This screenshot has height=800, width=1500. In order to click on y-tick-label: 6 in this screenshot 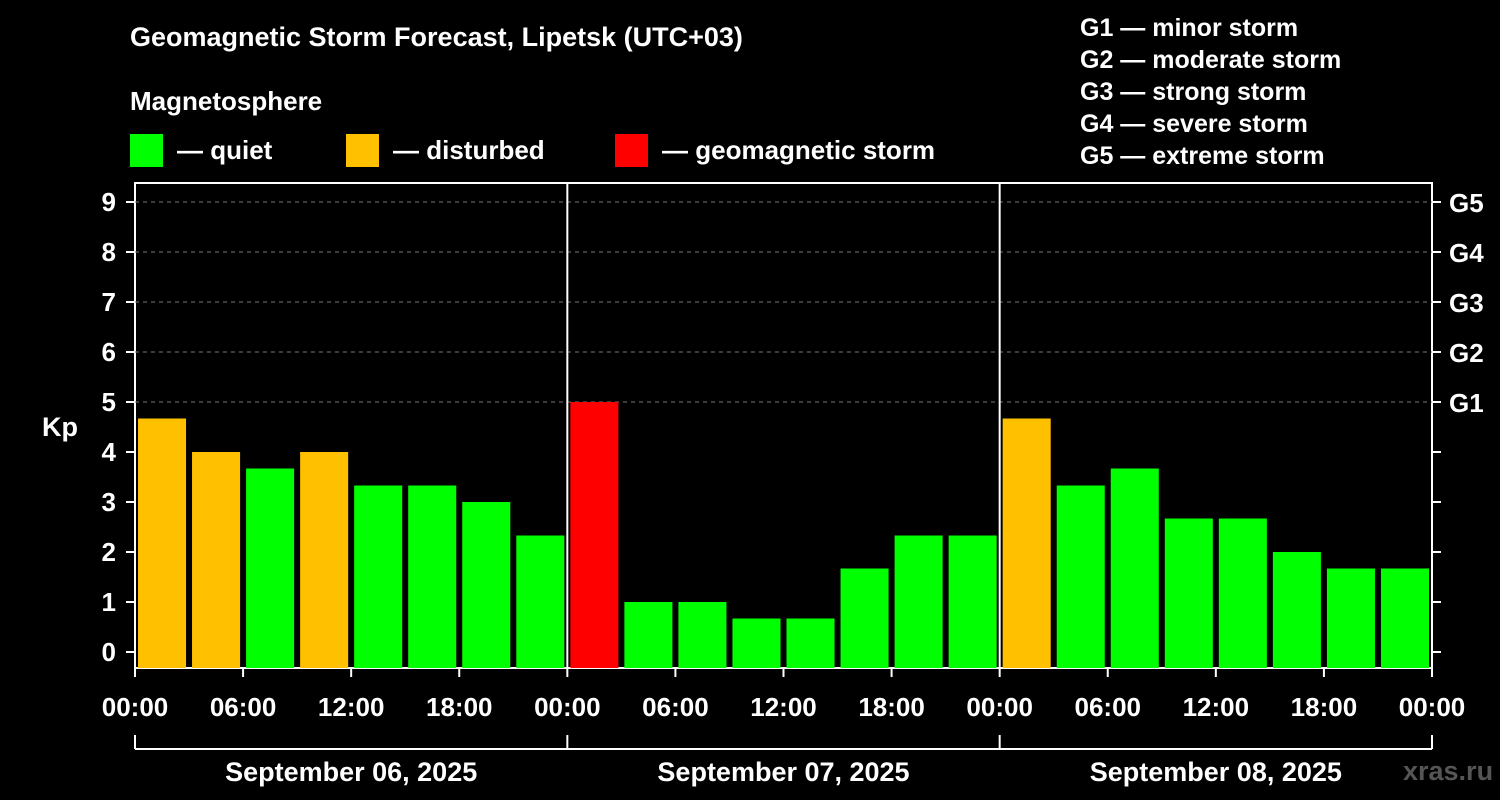, I will do `click(109, 352)`.